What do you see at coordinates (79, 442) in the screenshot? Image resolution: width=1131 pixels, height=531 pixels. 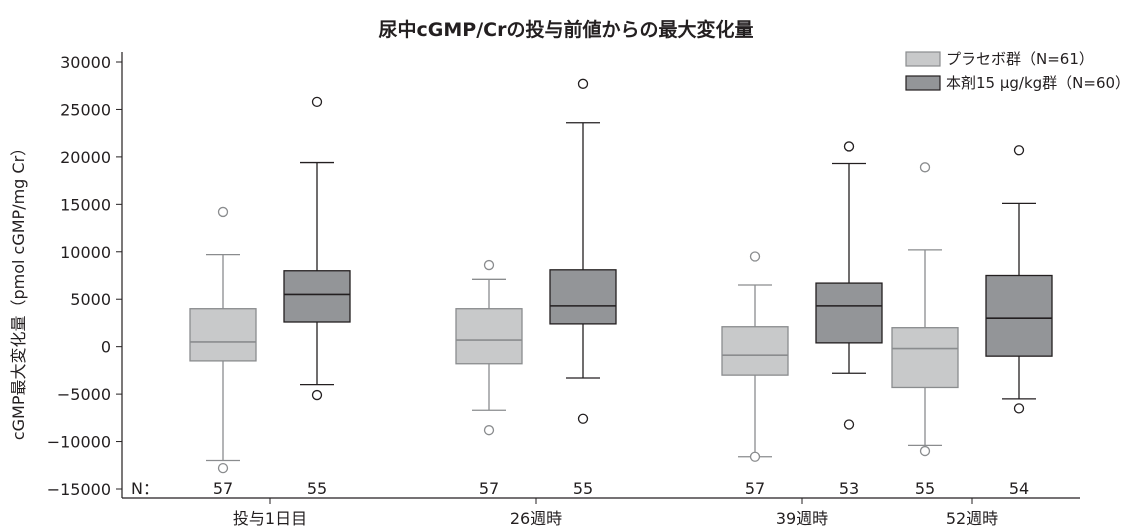 I see `y-tick-label: −10000` at bounding box center [79, 442].